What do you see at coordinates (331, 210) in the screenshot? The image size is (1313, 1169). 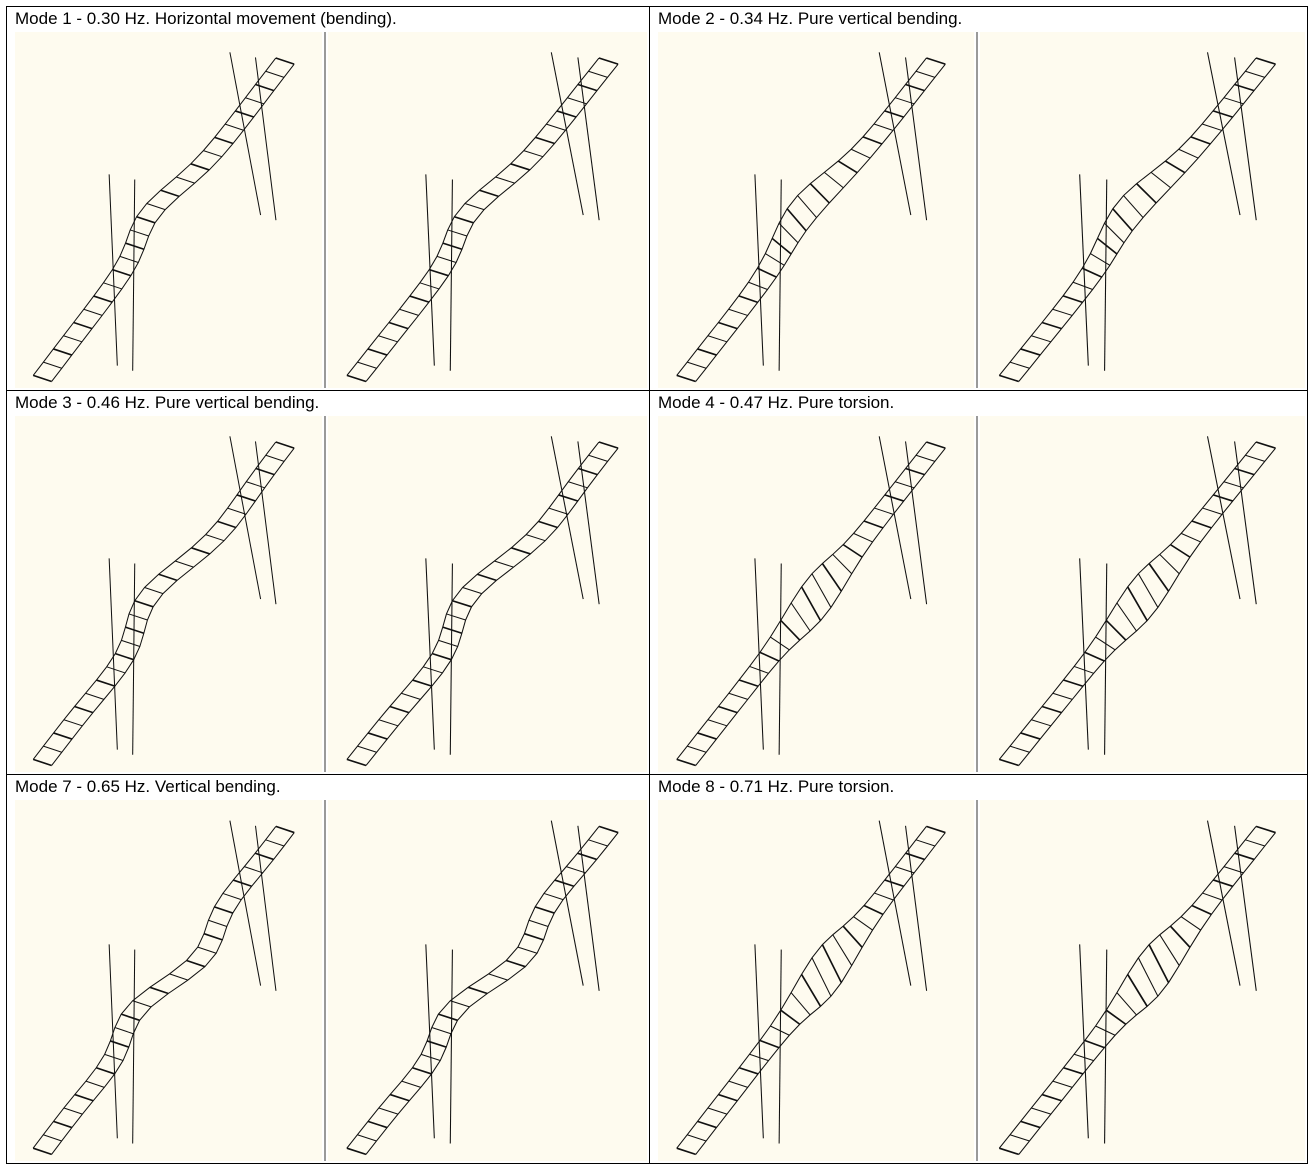 I see `stereo-pair` at bounding box center [331, 210].